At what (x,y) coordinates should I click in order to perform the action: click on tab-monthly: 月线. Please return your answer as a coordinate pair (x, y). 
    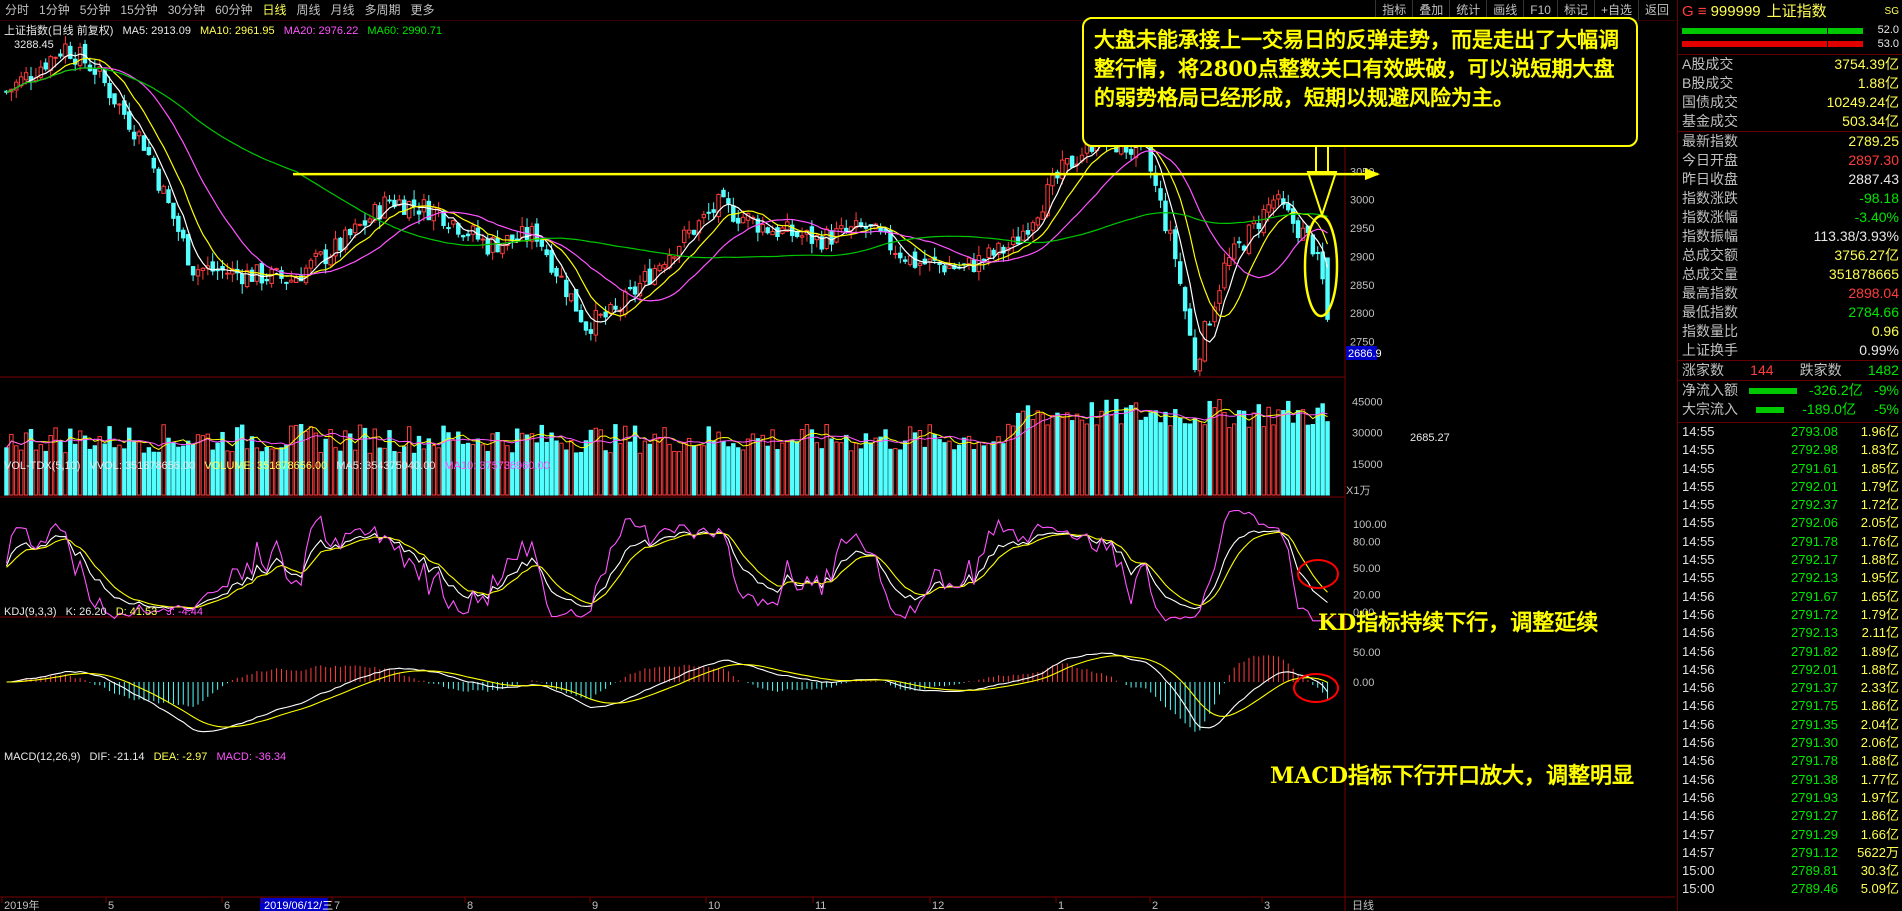
    Looking at the image, I should click on (342, 10).